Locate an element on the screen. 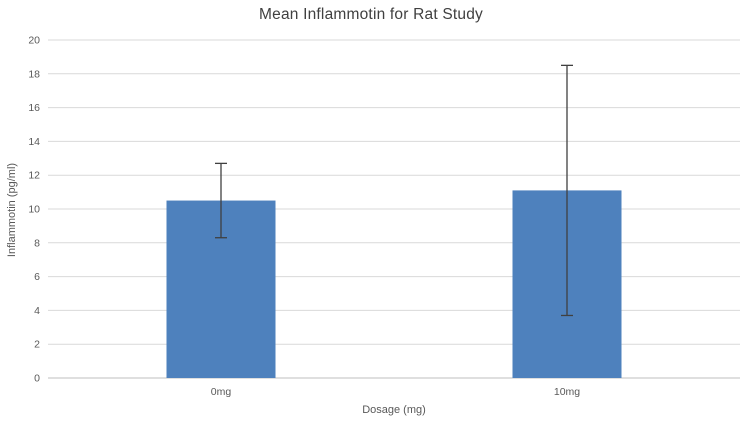 This screenshot has height=431, width=742. y-axis-title: Inflammotin (pg/ml) is located at coordinates (12, 210).